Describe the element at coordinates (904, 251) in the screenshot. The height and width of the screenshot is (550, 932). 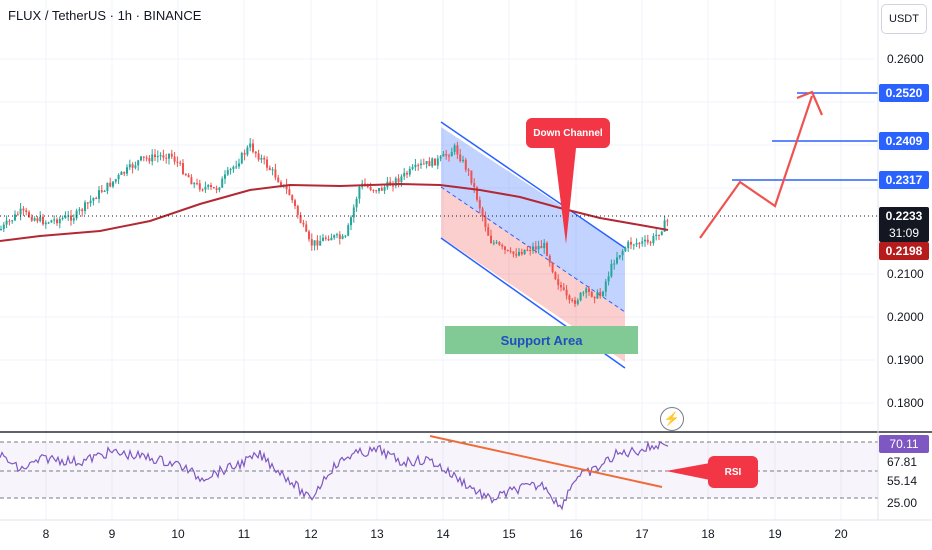
I see `moving-average-badge: 0.2198` at that location.